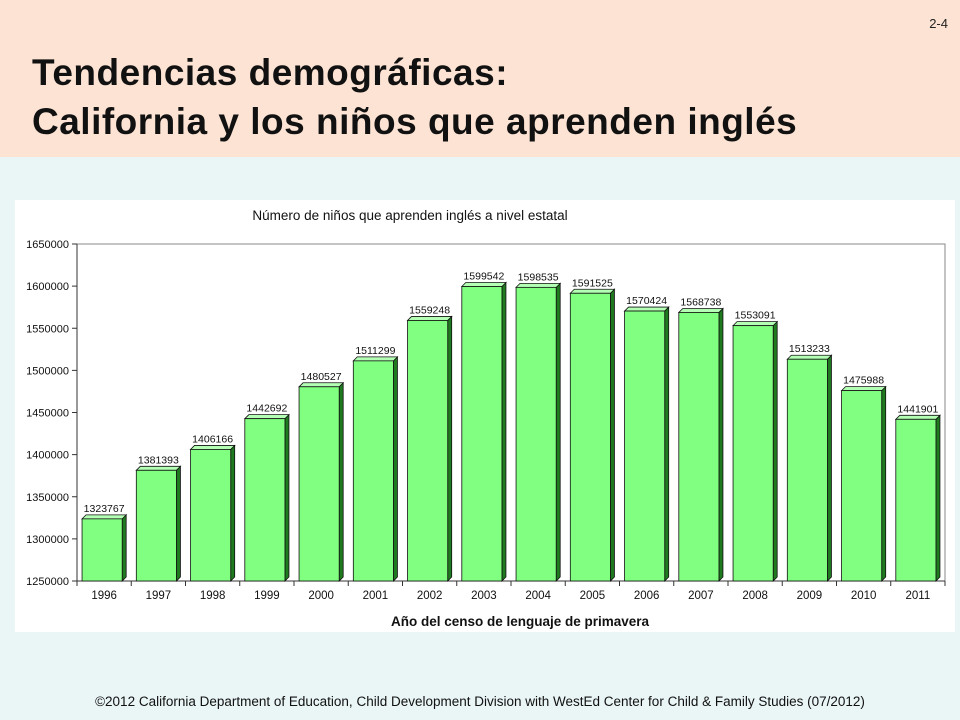 The image size is (960, 720). What do you see at coordinates (917, 409) in the screenshot?
I see `bar-data-label: 1441901` at bounding box center [917, 409].